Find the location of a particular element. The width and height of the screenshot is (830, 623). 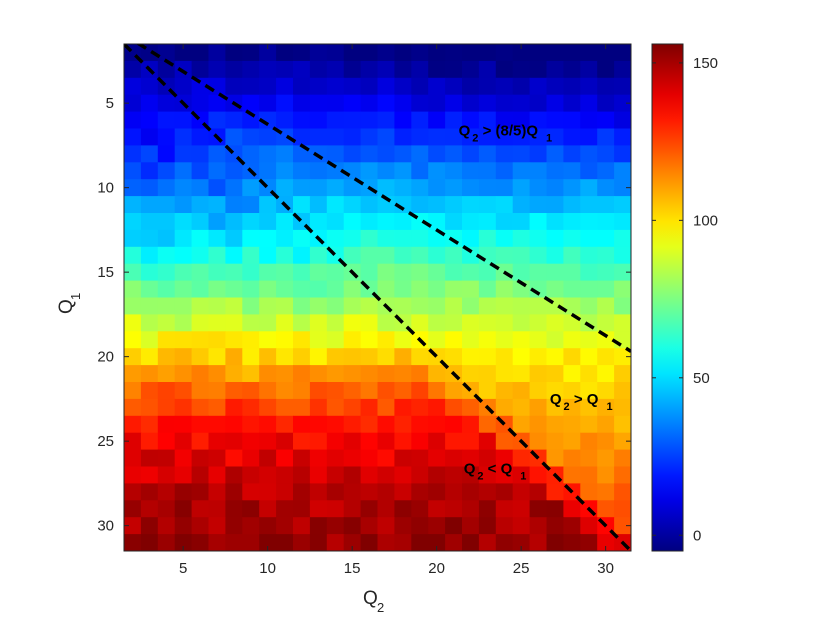

x-axis-label: Q 2 is located at coordinates (373, 601).